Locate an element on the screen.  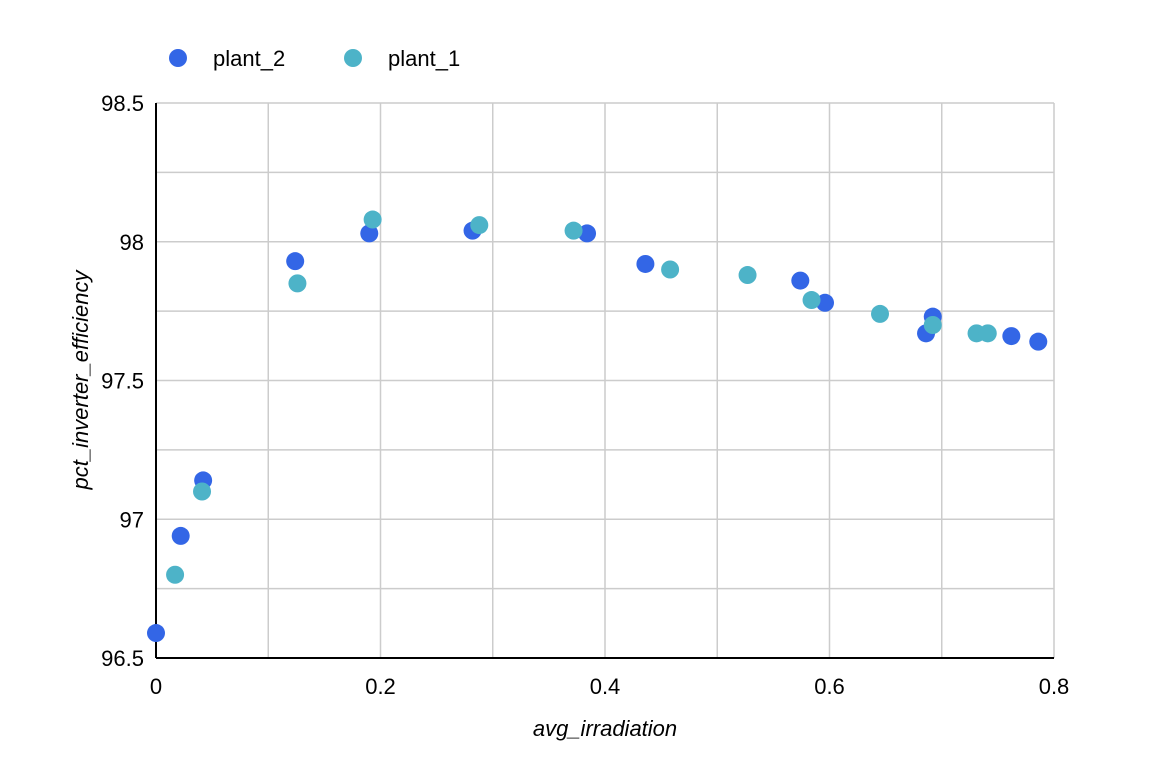
legend: plant_2 plant_1 is located at coordinates (314, 58).